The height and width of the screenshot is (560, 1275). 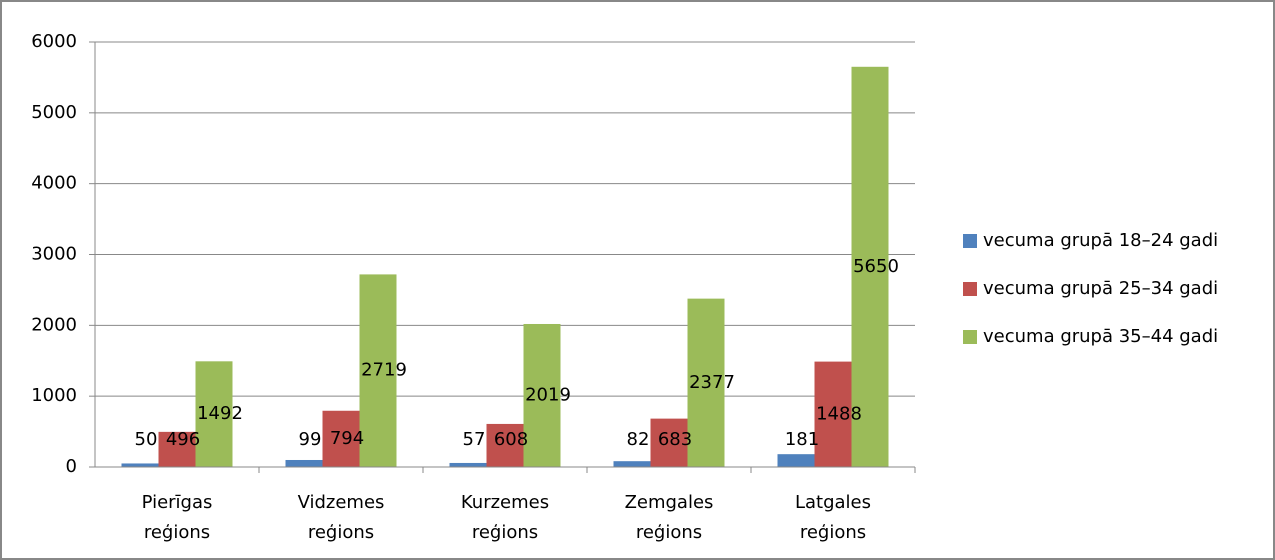 What do you see at coordinates (511, 439) in the screenshot?
I see `data-label: 608` at bounding box center [511, 439].